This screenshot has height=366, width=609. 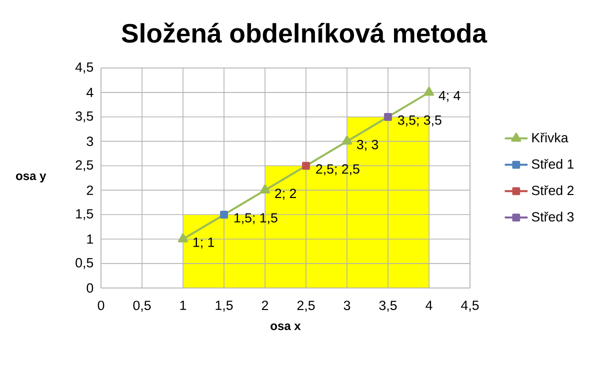 I want to click on x-tick-label: 1,5, so click(x=224, y=306).